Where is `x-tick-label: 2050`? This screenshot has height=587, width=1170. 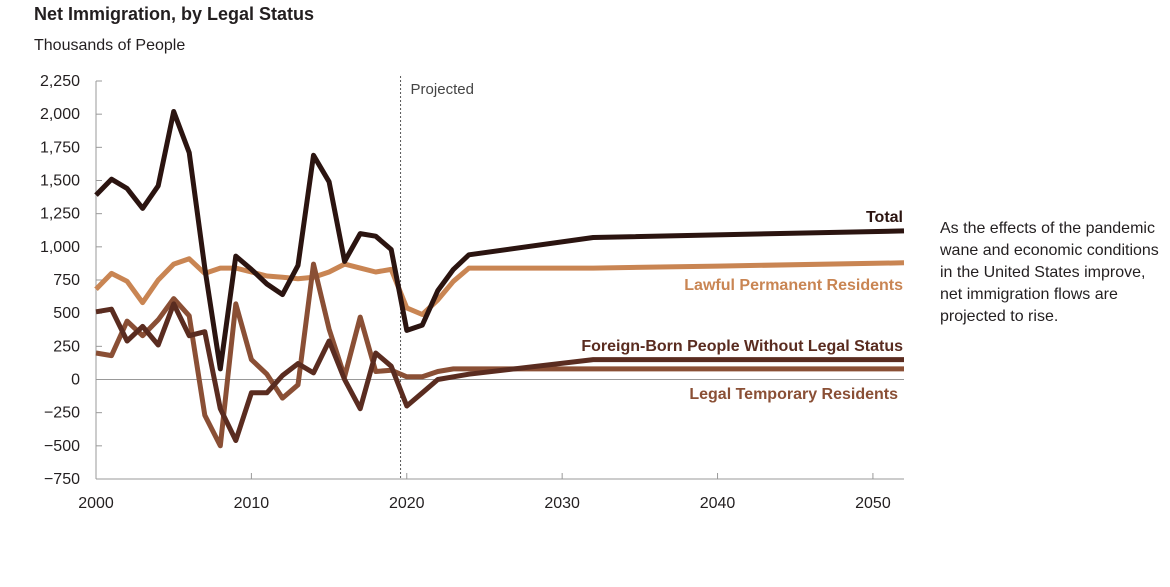 x-tick-label: 2050 is located at coordinates (873, 503).